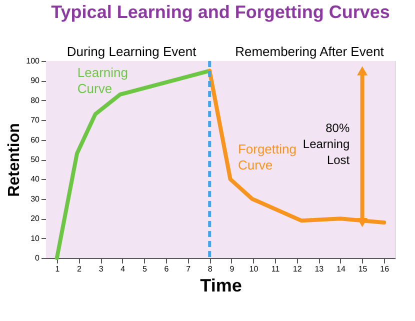 The width and height of the screenshot is (415, 321). I want to click on annotation: 80% Learning Lost, so click(326, 143).